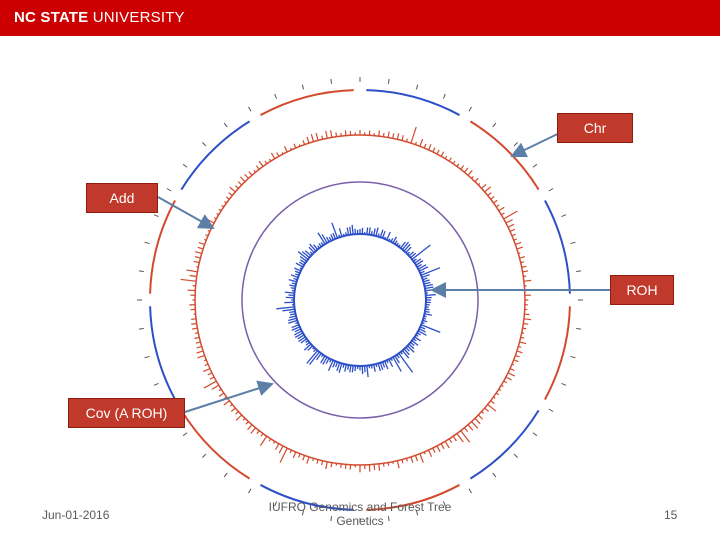  What do you see at coordinates (229, 396) in the screenshot?
I see `cov-arrow` at bounding box center [229, 396].